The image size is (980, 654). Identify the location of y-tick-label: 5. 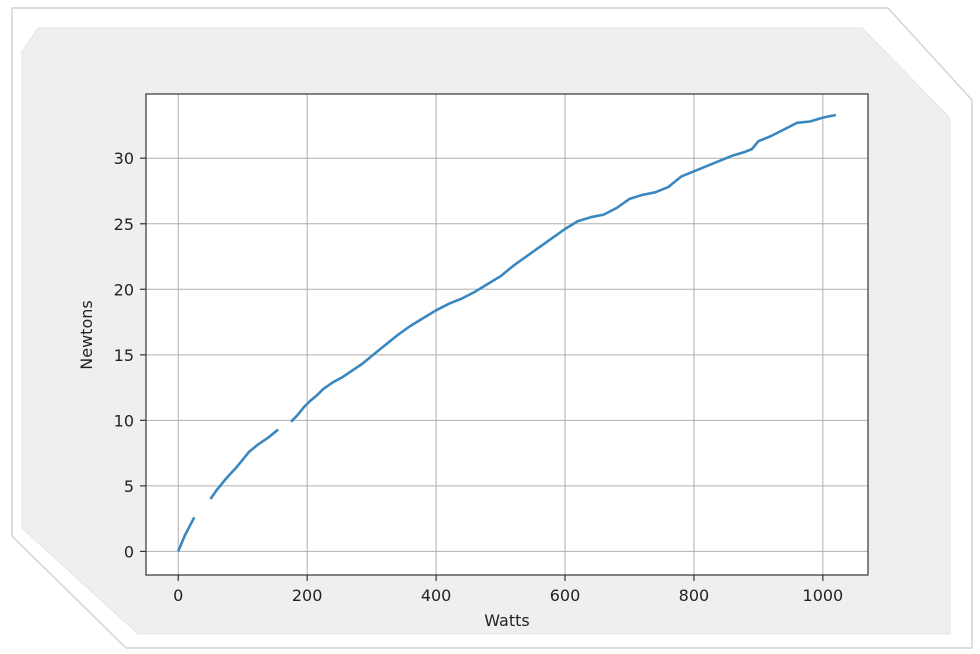
(129, 486).